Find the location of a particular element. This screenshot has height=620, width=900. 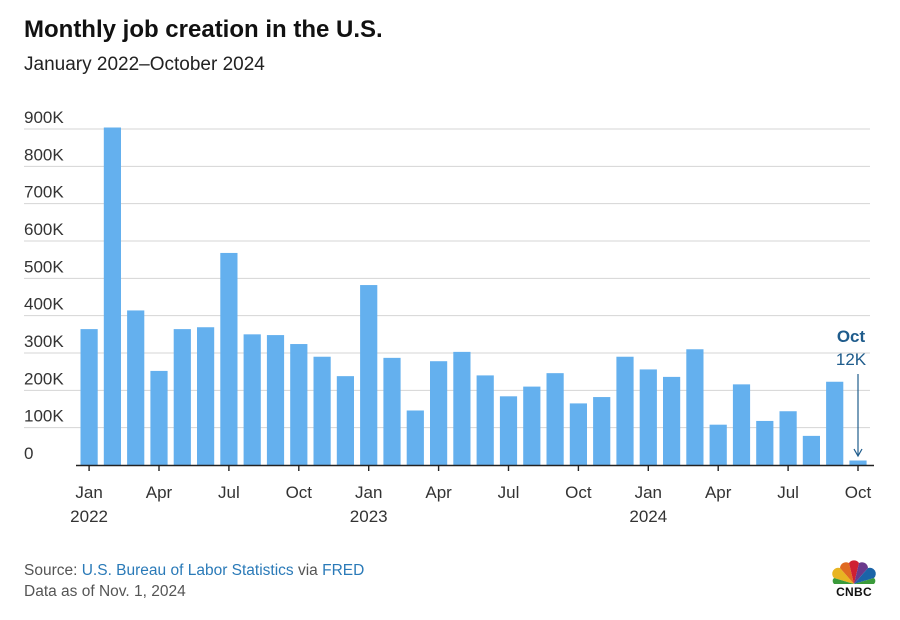

y-tick-label: 100K is located at coordinates (44, 416).